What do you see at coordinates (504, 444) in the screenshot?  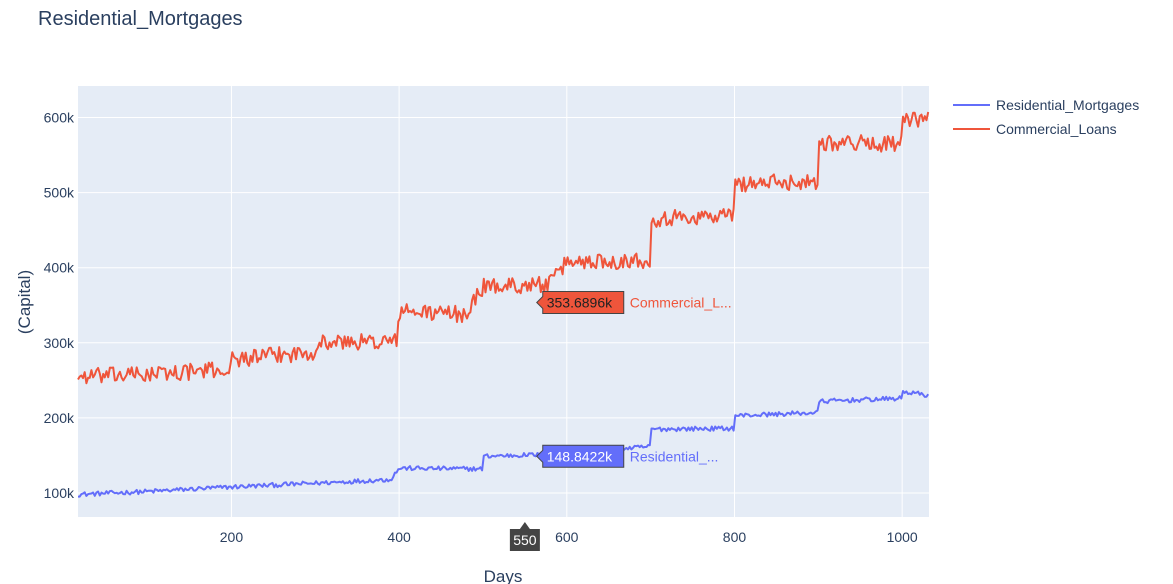 I see `series-line-residential-mortgages` at bounding box center [504, 444].